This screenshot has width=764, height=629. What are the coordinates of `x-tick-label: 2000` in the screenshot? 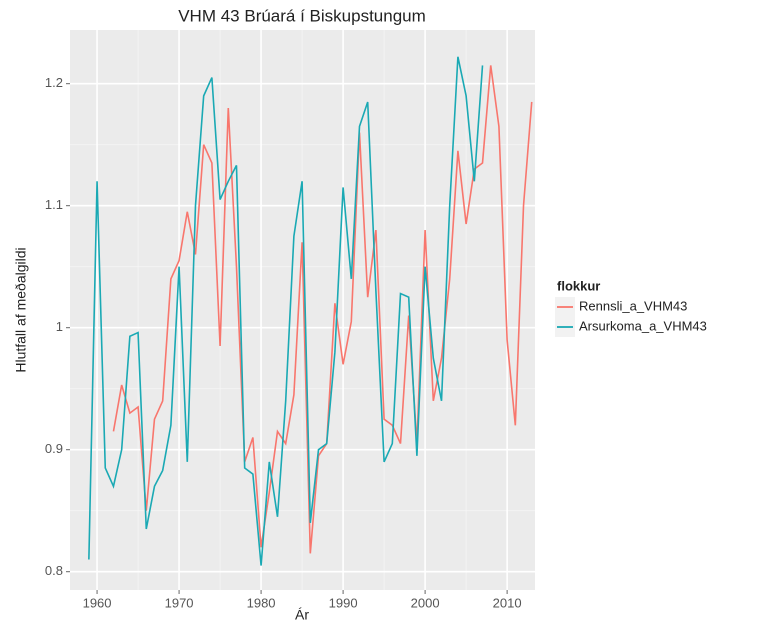 It's located at (425, 602).